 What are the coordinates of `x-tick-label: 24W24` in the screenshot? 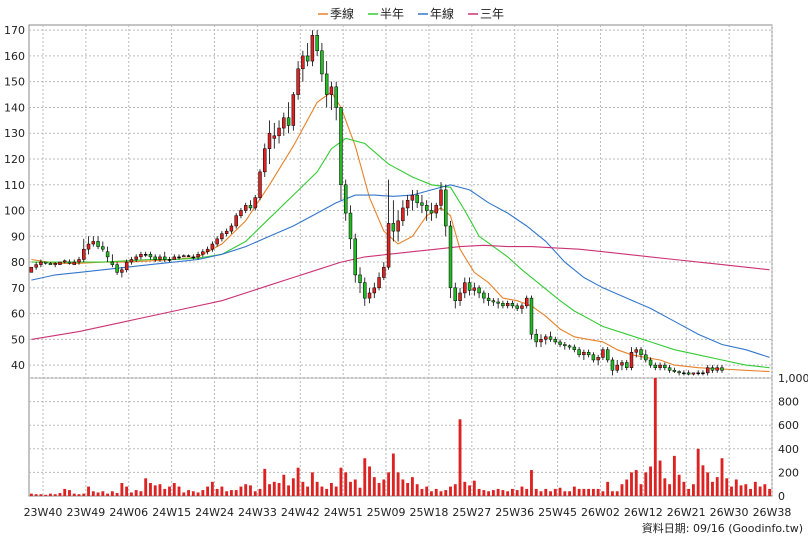 It's located at (214, 512).